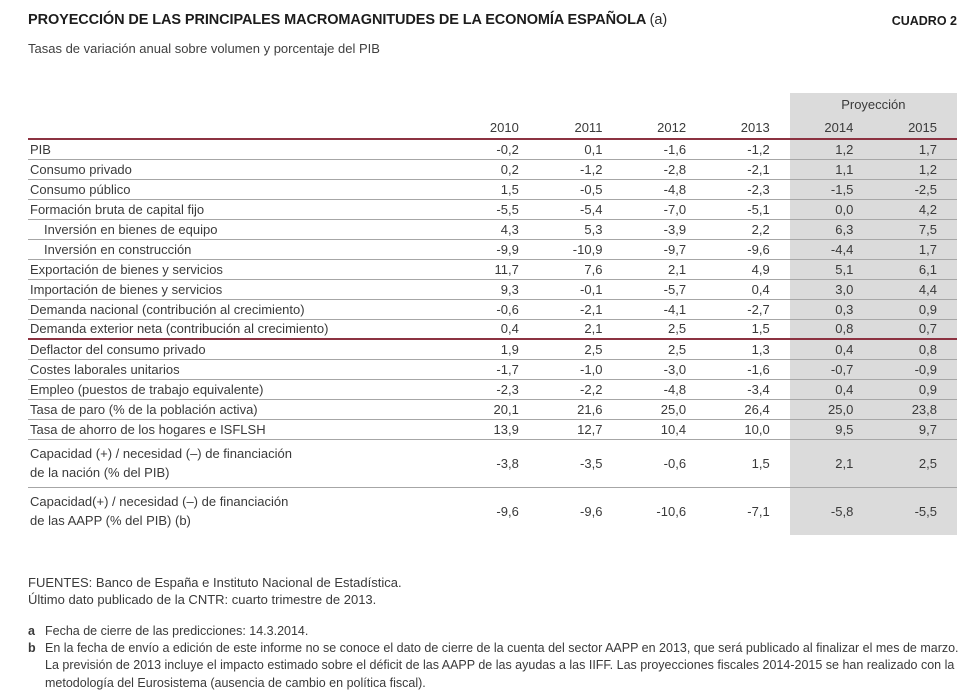 The height and width of the screenshot is (698, 967). Describe the element at coordinates (497, 229) in the screenshot. I see `value-cell: 4,3` at that location.